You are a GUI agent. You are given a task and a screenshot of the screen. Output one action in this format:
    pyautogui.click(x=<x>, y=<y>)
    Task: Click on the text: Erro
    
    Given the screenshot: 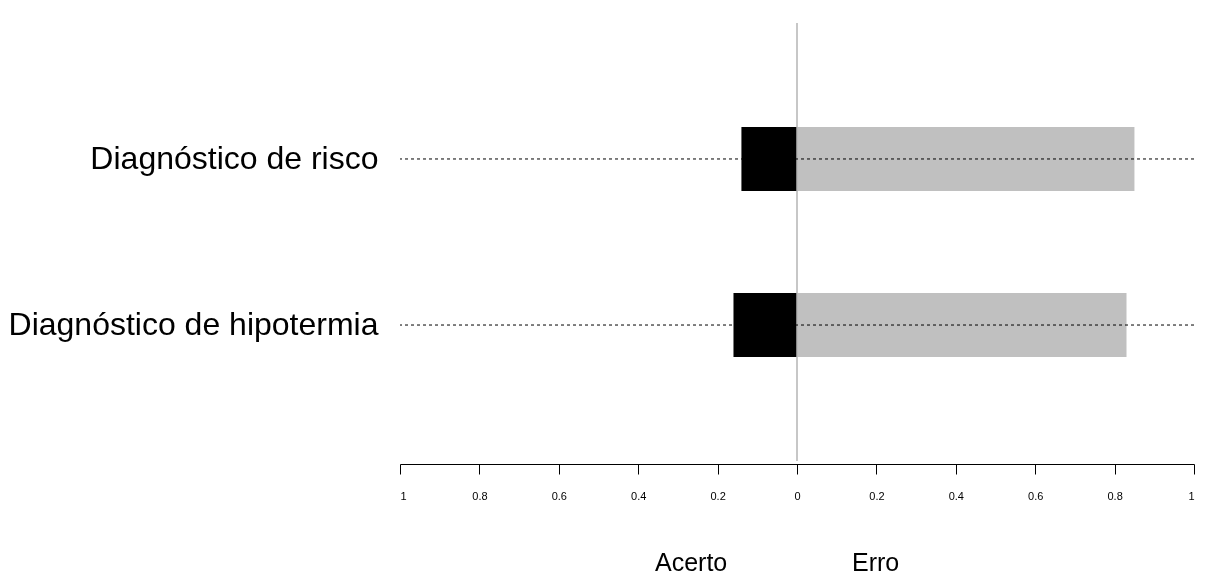 What is the action you would take?
    pyautogui.click(x=876, y=561)
    